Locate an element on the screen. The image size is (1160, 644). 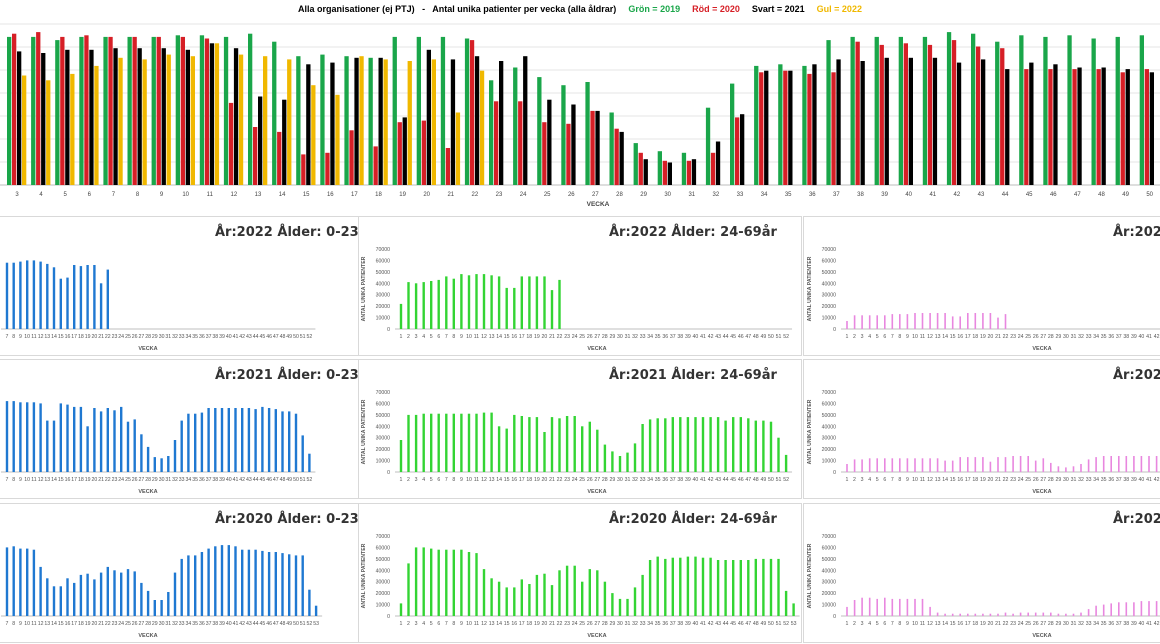
y-tick-label: 20000 is located at coordinates (383, 594).